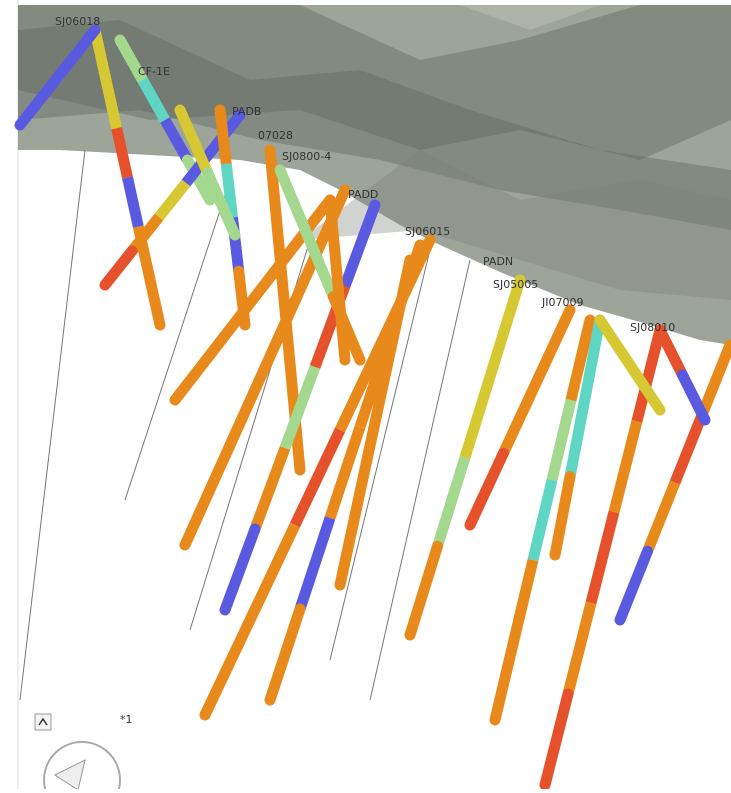 This screenshot has height=793, width=731. Describe the element at coordinates (69, 775) in the screenshot. I see `compass-arrow` at that location.